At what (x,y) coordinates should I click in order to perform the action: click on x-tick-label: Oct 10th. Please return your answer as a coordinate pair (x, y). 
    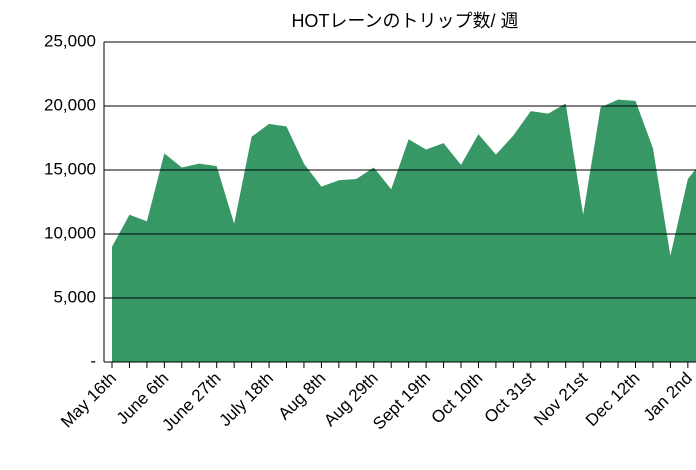
    Looking at the image, I should click on (457, 398).